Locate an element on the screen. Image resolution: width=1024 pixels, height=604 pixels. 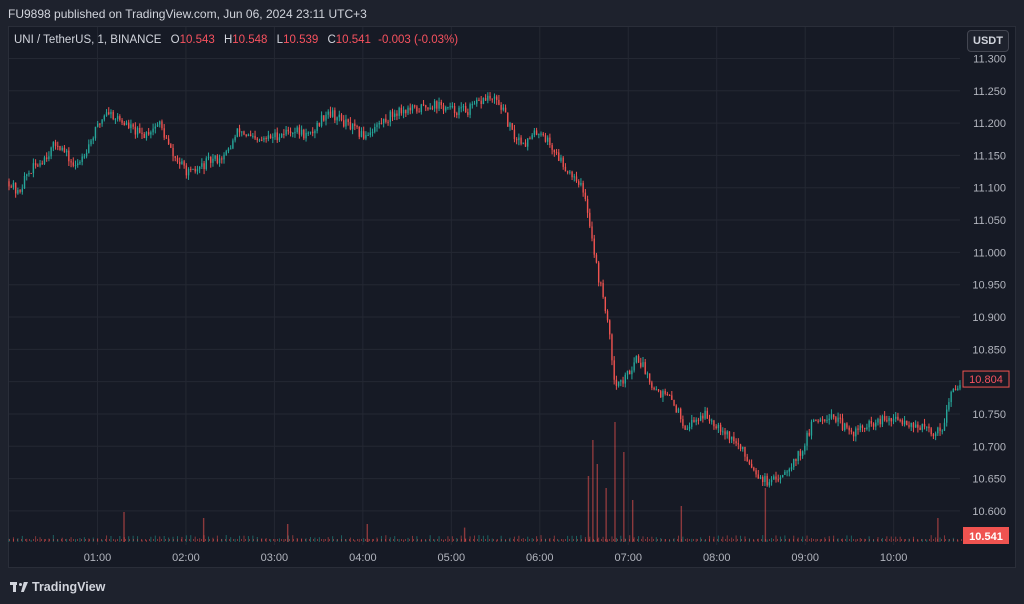
y-tick-label: 11.000 is located at coordinates (989, 253).